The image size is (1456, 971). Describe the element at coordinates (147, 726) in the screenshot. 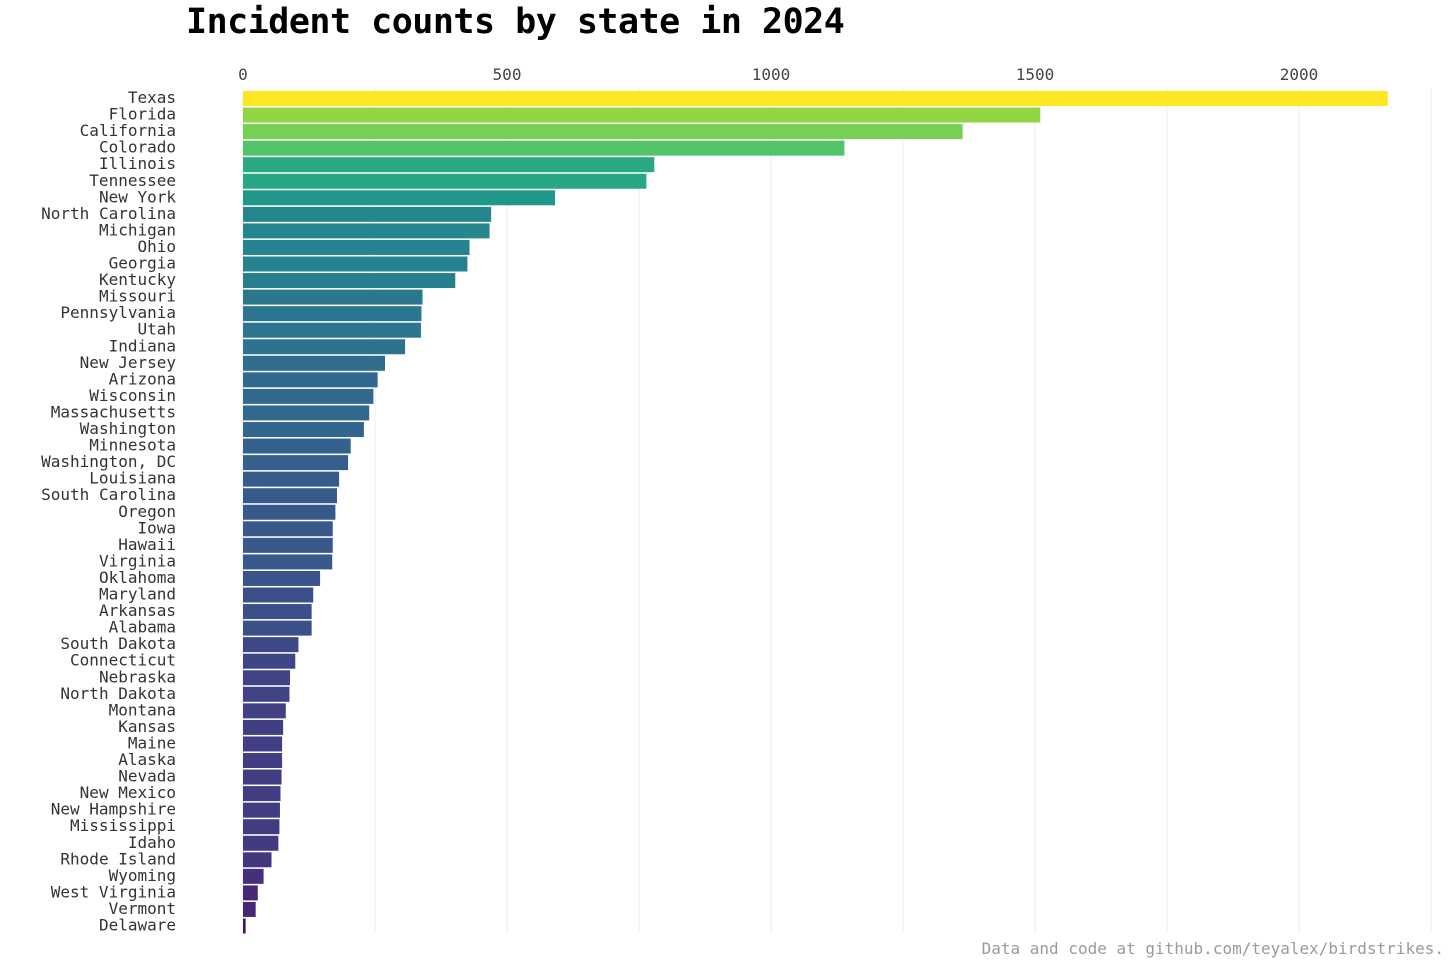

I see `category-label: Kansas` at that location.